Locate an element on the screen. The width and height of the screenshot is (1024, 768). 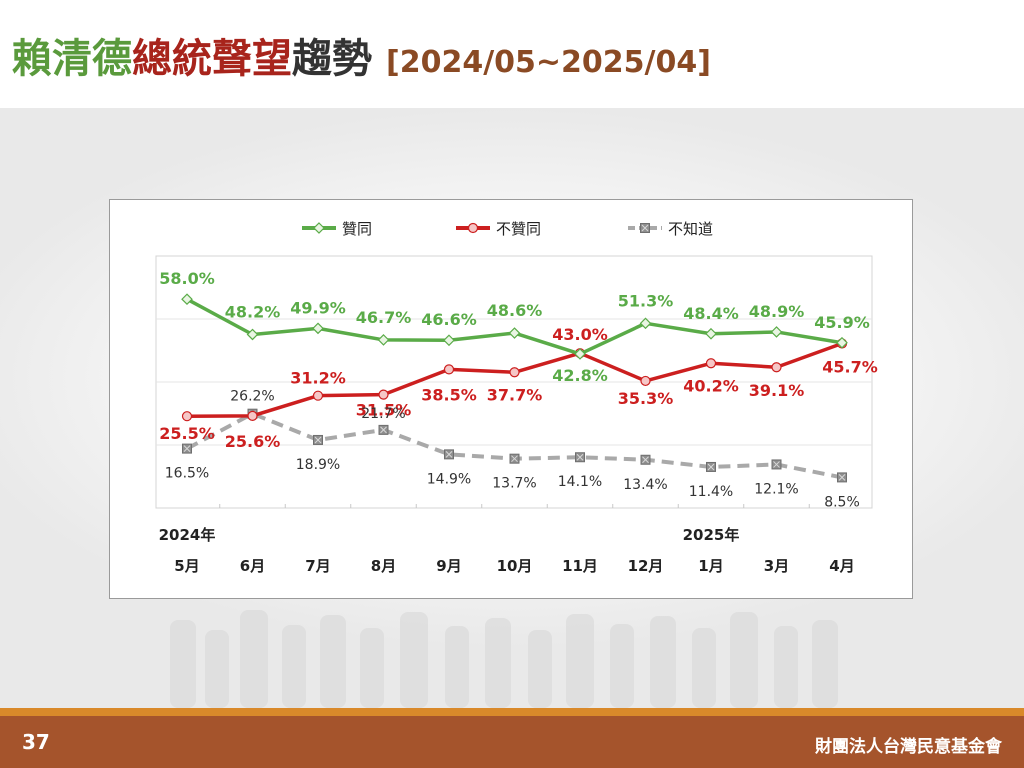
data-label-1-8: 51.3% is located at coordinates (646, 300).